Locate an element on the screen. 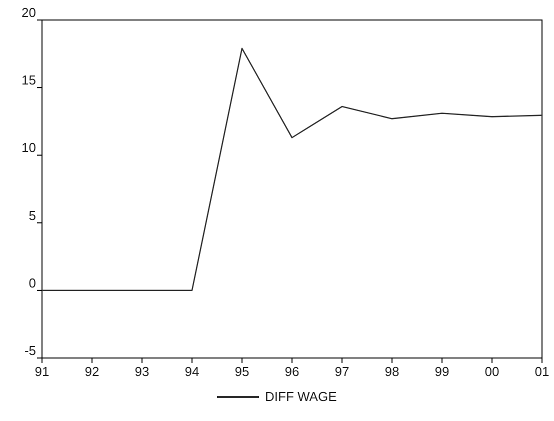 The height and width of the screenshot is (421, 554). x-tick-label: 97 is located at coordinates (342, 371).